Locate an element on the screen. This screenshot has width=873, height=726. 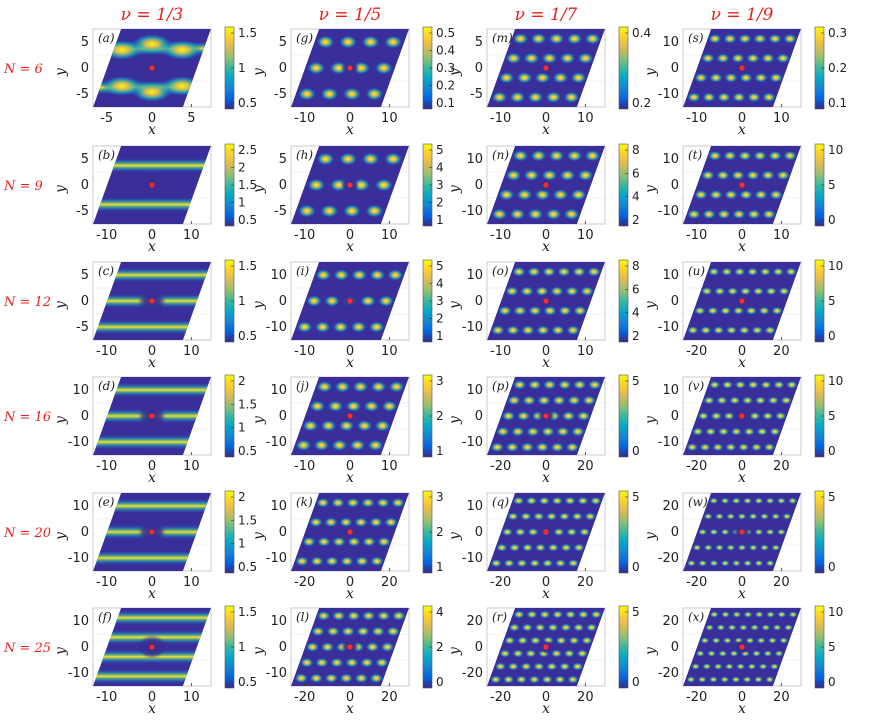
panel: (o) -10 0 10 x 10 0 -10 y 8 6 4 2 is located at coordinates (543, 315).